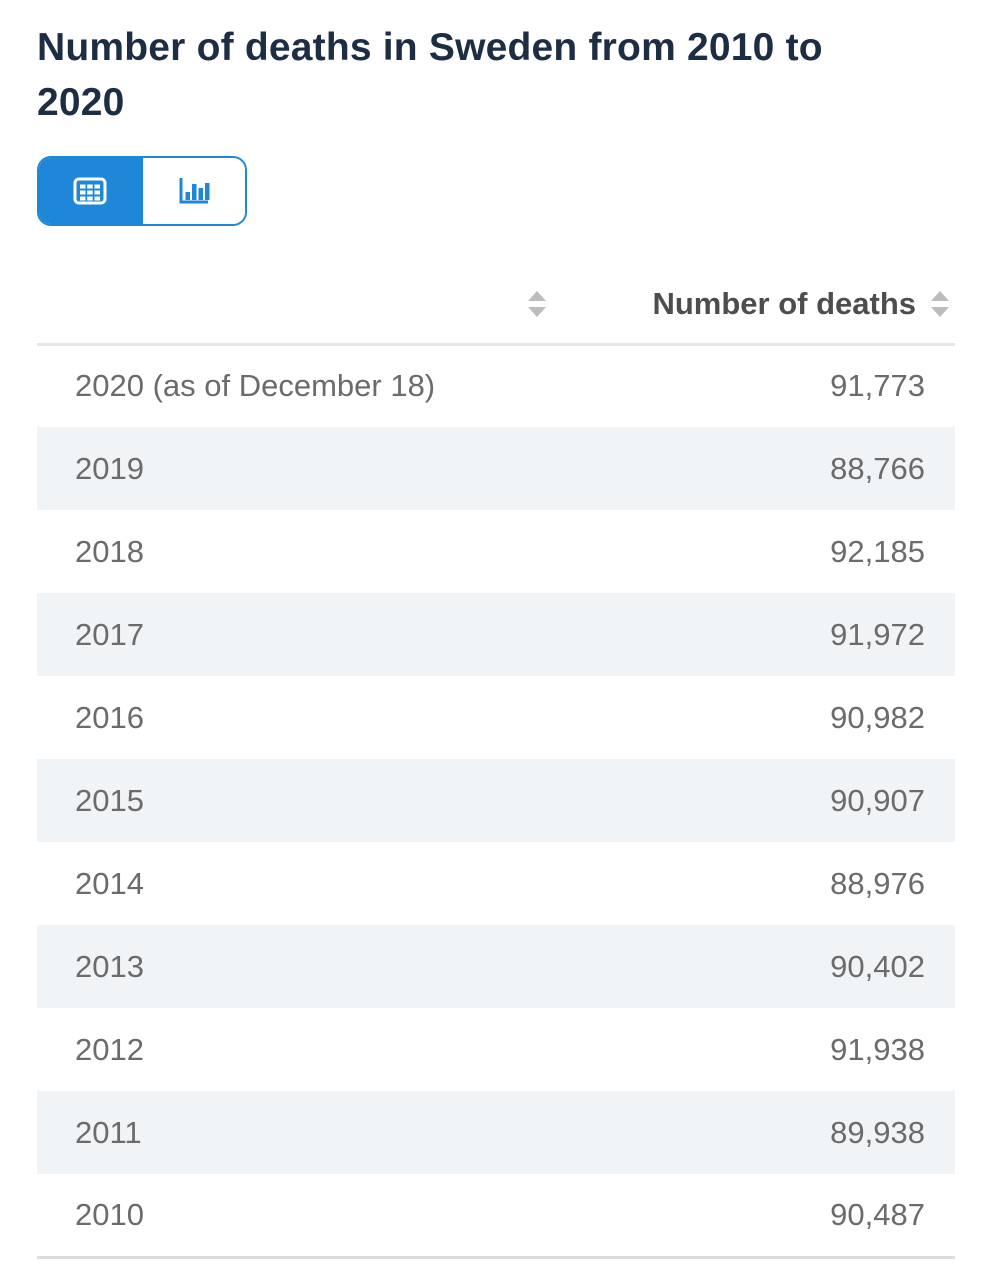  I want to click on view-toggle, so click(142, 191).